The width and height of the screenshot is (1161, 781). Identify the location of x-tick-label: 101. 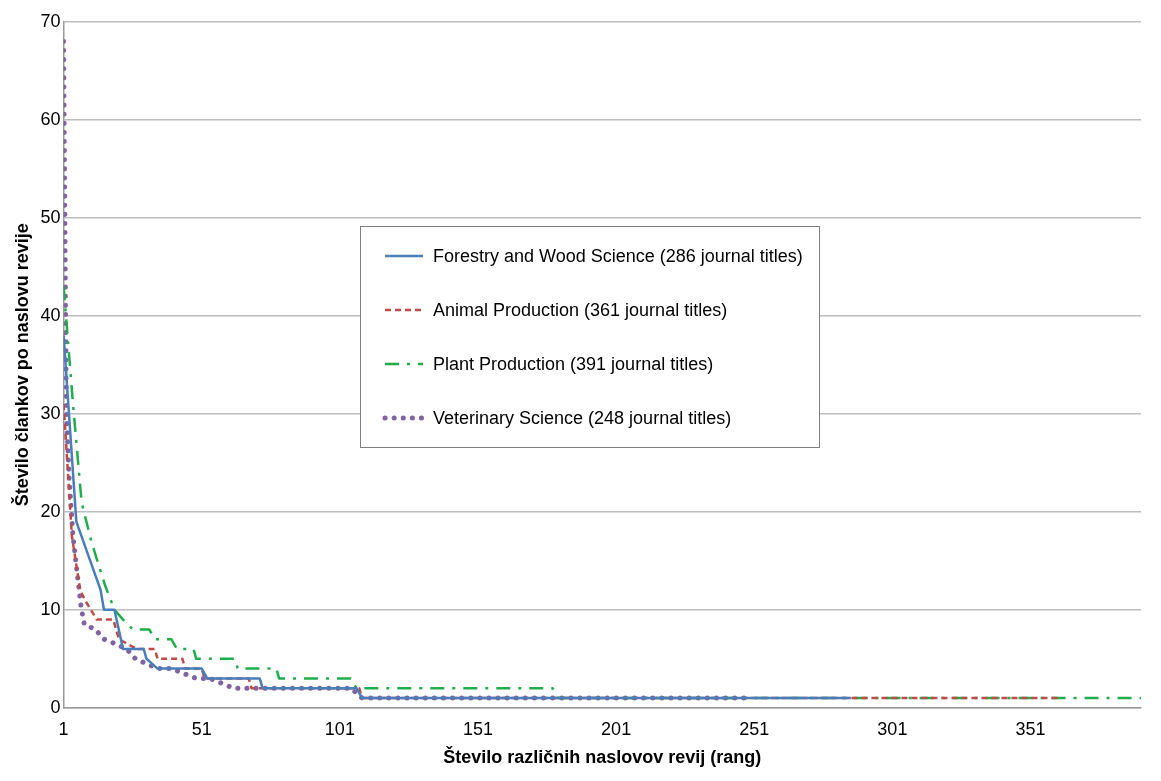
(339, 728).